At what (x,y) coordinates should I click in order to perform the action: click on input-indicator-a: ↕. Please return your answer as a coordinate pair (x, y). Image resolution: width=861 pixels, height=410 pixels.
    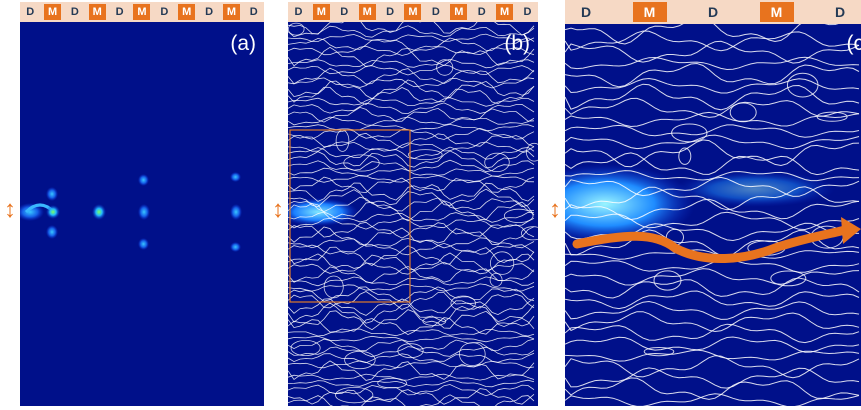
    Looking at the image, I should click on (10, 209).